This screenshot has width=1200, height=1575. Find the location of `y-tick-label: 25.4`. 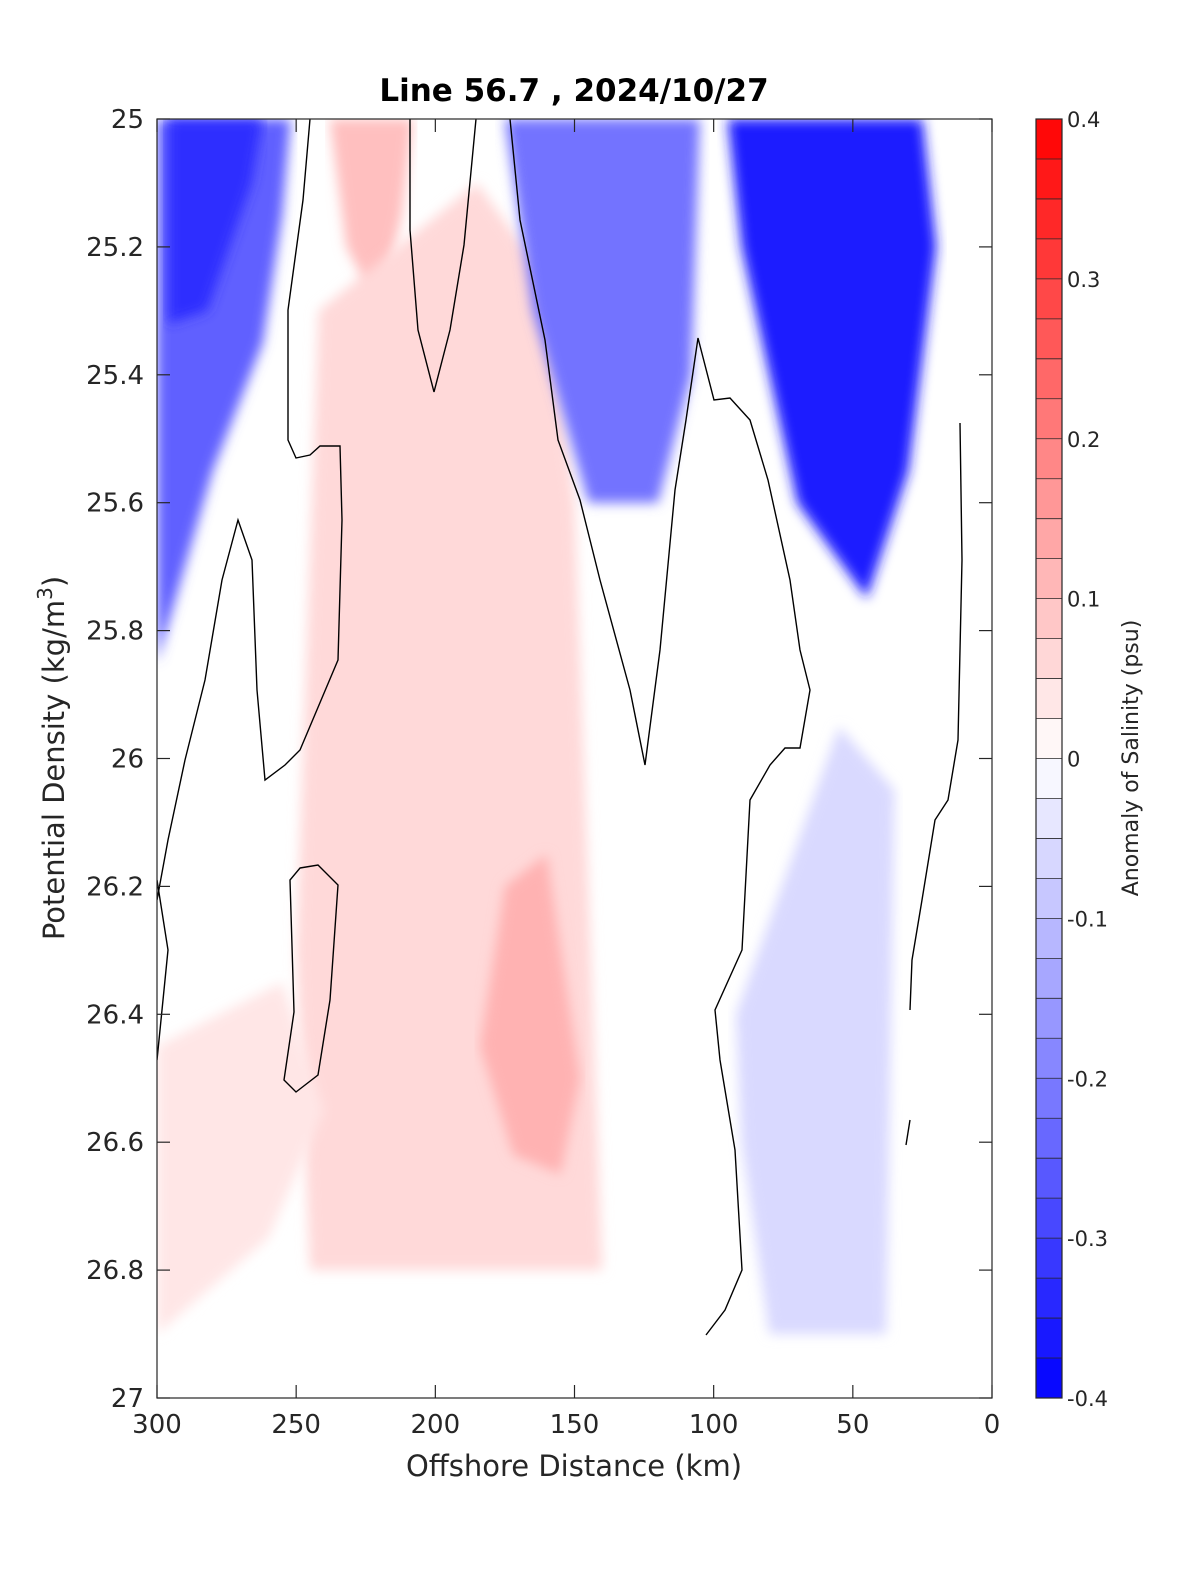

y-tick-label: 25.4 is located at coordinates (115, 376).